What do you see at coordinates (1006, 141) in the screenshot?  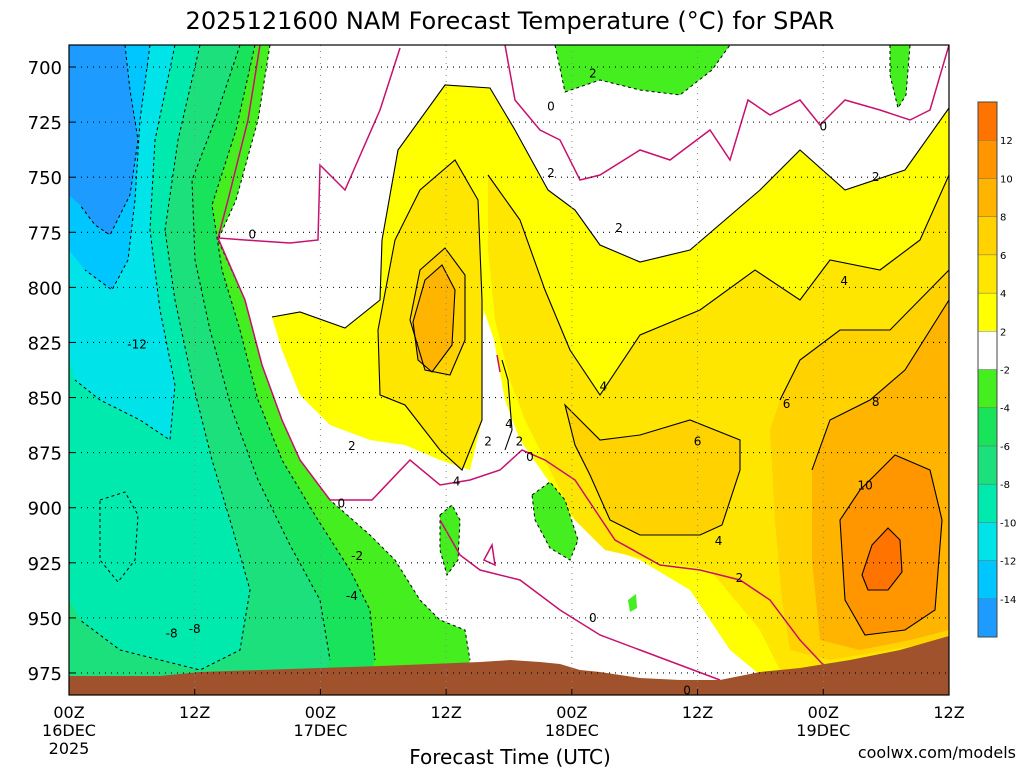 I see `colorbar-tick-label: 12` at bounding box center [1006, 141].